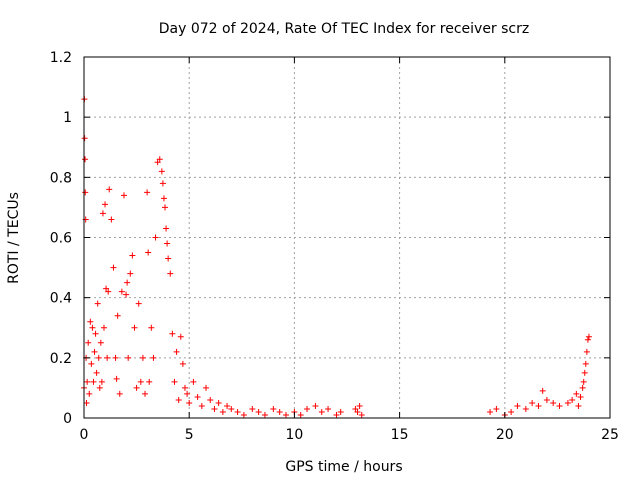 This screenshot has height=480, width=640. I want to click on y-axis-label: ROTI / TECUs, so click(14, 238).